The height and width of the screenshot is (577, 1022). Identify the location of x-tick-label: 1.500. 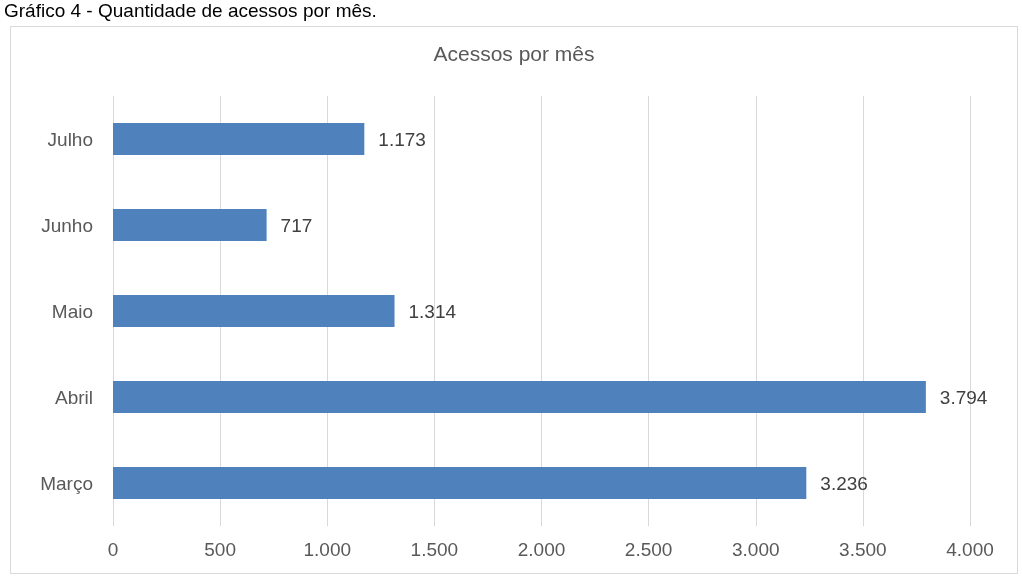
(434, 549).